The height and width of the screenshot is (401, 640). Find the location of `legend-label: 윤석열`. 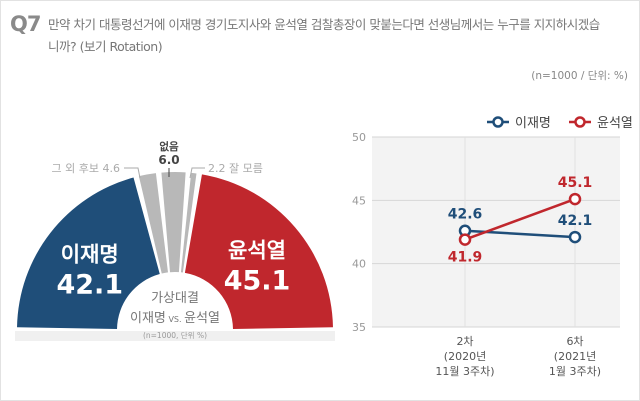

legend-label: 윤석열 is located at coordinates (615, 123).